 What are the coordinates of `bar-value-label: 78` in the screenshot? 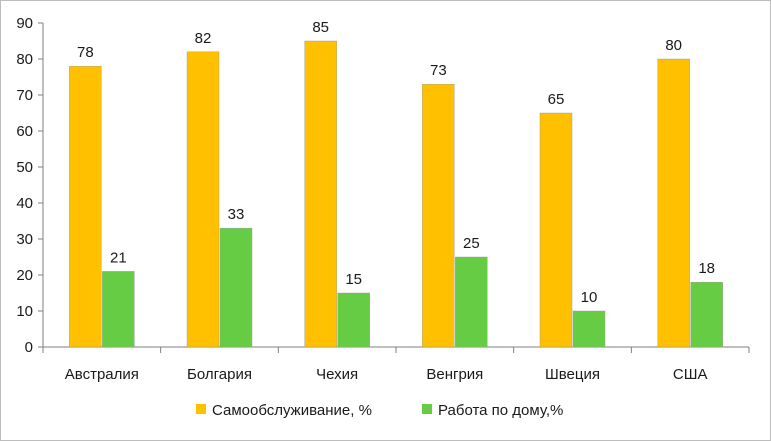 It's located at (85, 52).